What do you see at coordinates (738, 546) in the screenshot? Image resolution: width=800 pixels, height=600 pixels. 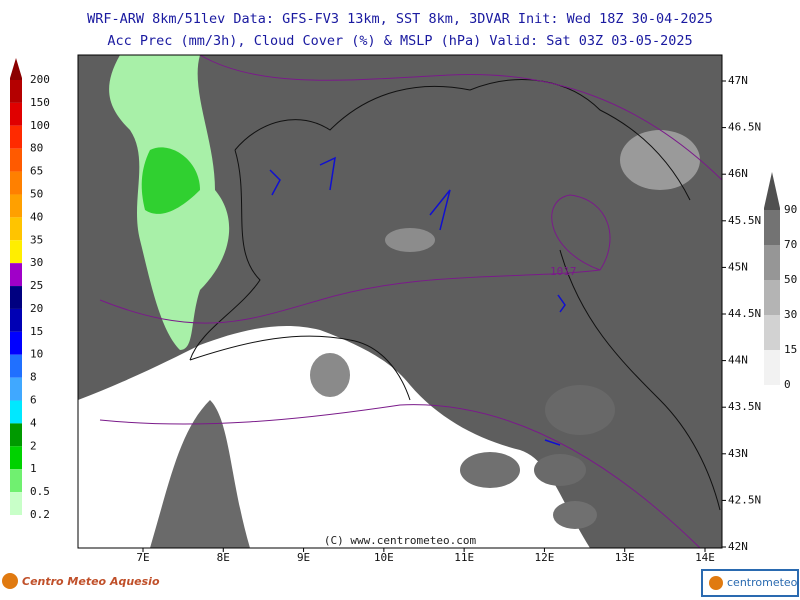 I see `latitude-label: 42N` at bounding box center [738, 546].